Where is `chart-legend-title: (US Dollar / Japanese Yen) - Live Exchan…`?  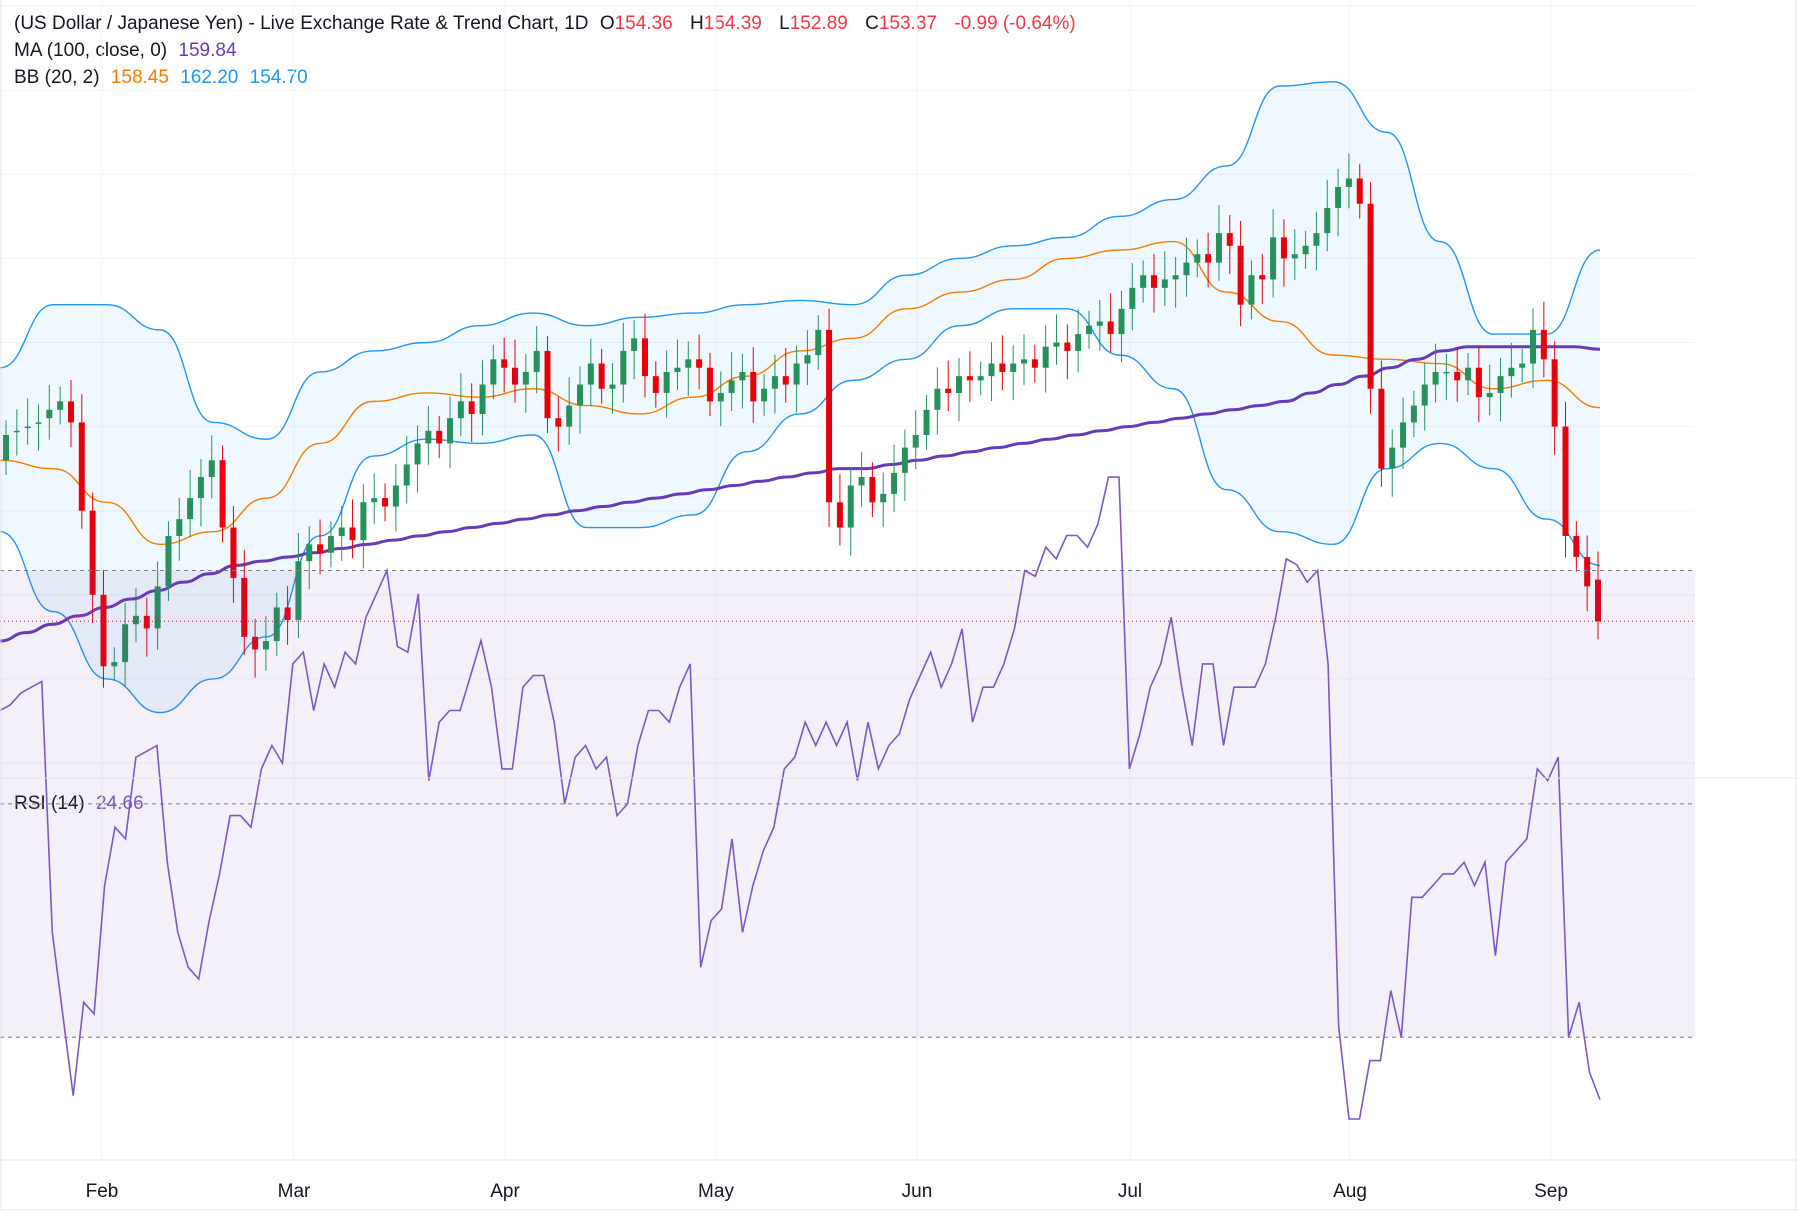 chart-legend-title: (US Dollar / Japanese Yen) - Live Exchan… is located at coordinates (548, 24).